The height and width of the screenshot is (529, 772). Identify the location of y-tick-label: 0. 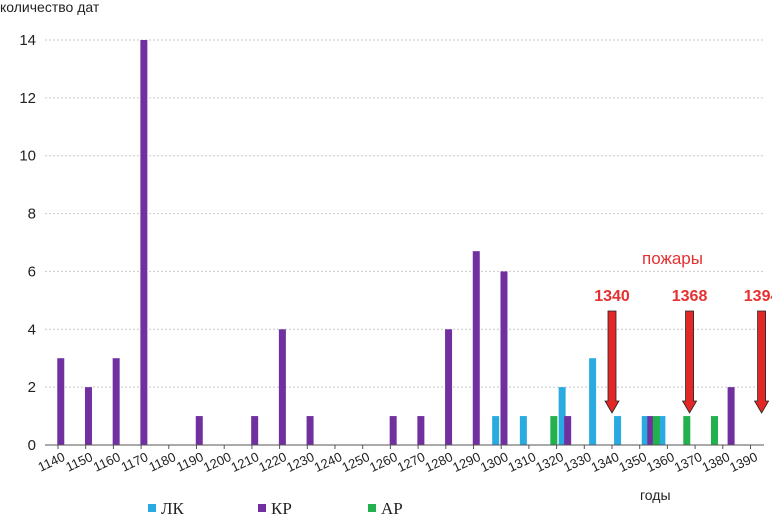
(32, 445).